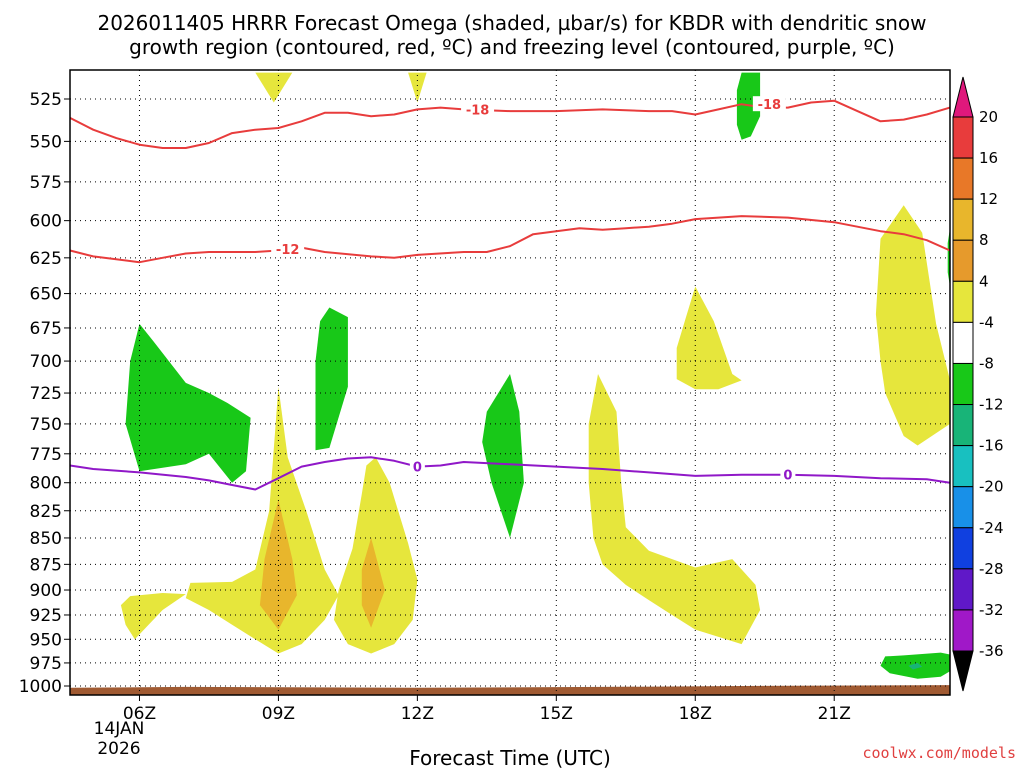 The height and width of the screenshot is (768, 1024). Describe the element at coordinates (963, 97) in the screenshot. I see `colorbar-top-arrow` at that location.